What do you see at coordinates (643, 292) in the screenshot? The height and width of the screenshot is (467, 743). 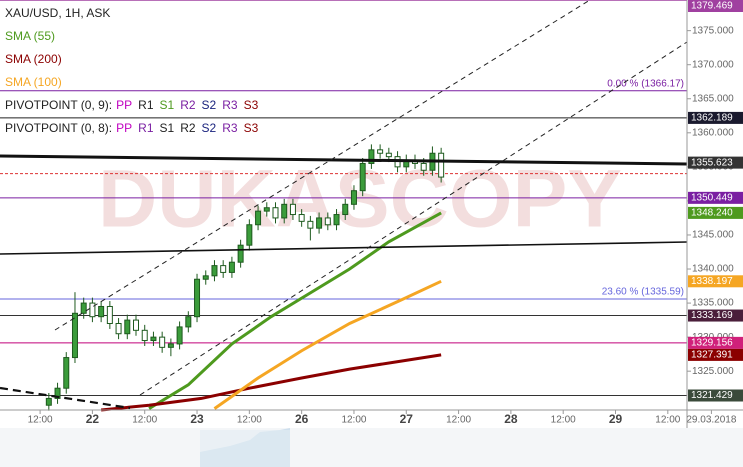 I see `level-label: 23.60 % (1335.59)` at bounding box center [643, 292].